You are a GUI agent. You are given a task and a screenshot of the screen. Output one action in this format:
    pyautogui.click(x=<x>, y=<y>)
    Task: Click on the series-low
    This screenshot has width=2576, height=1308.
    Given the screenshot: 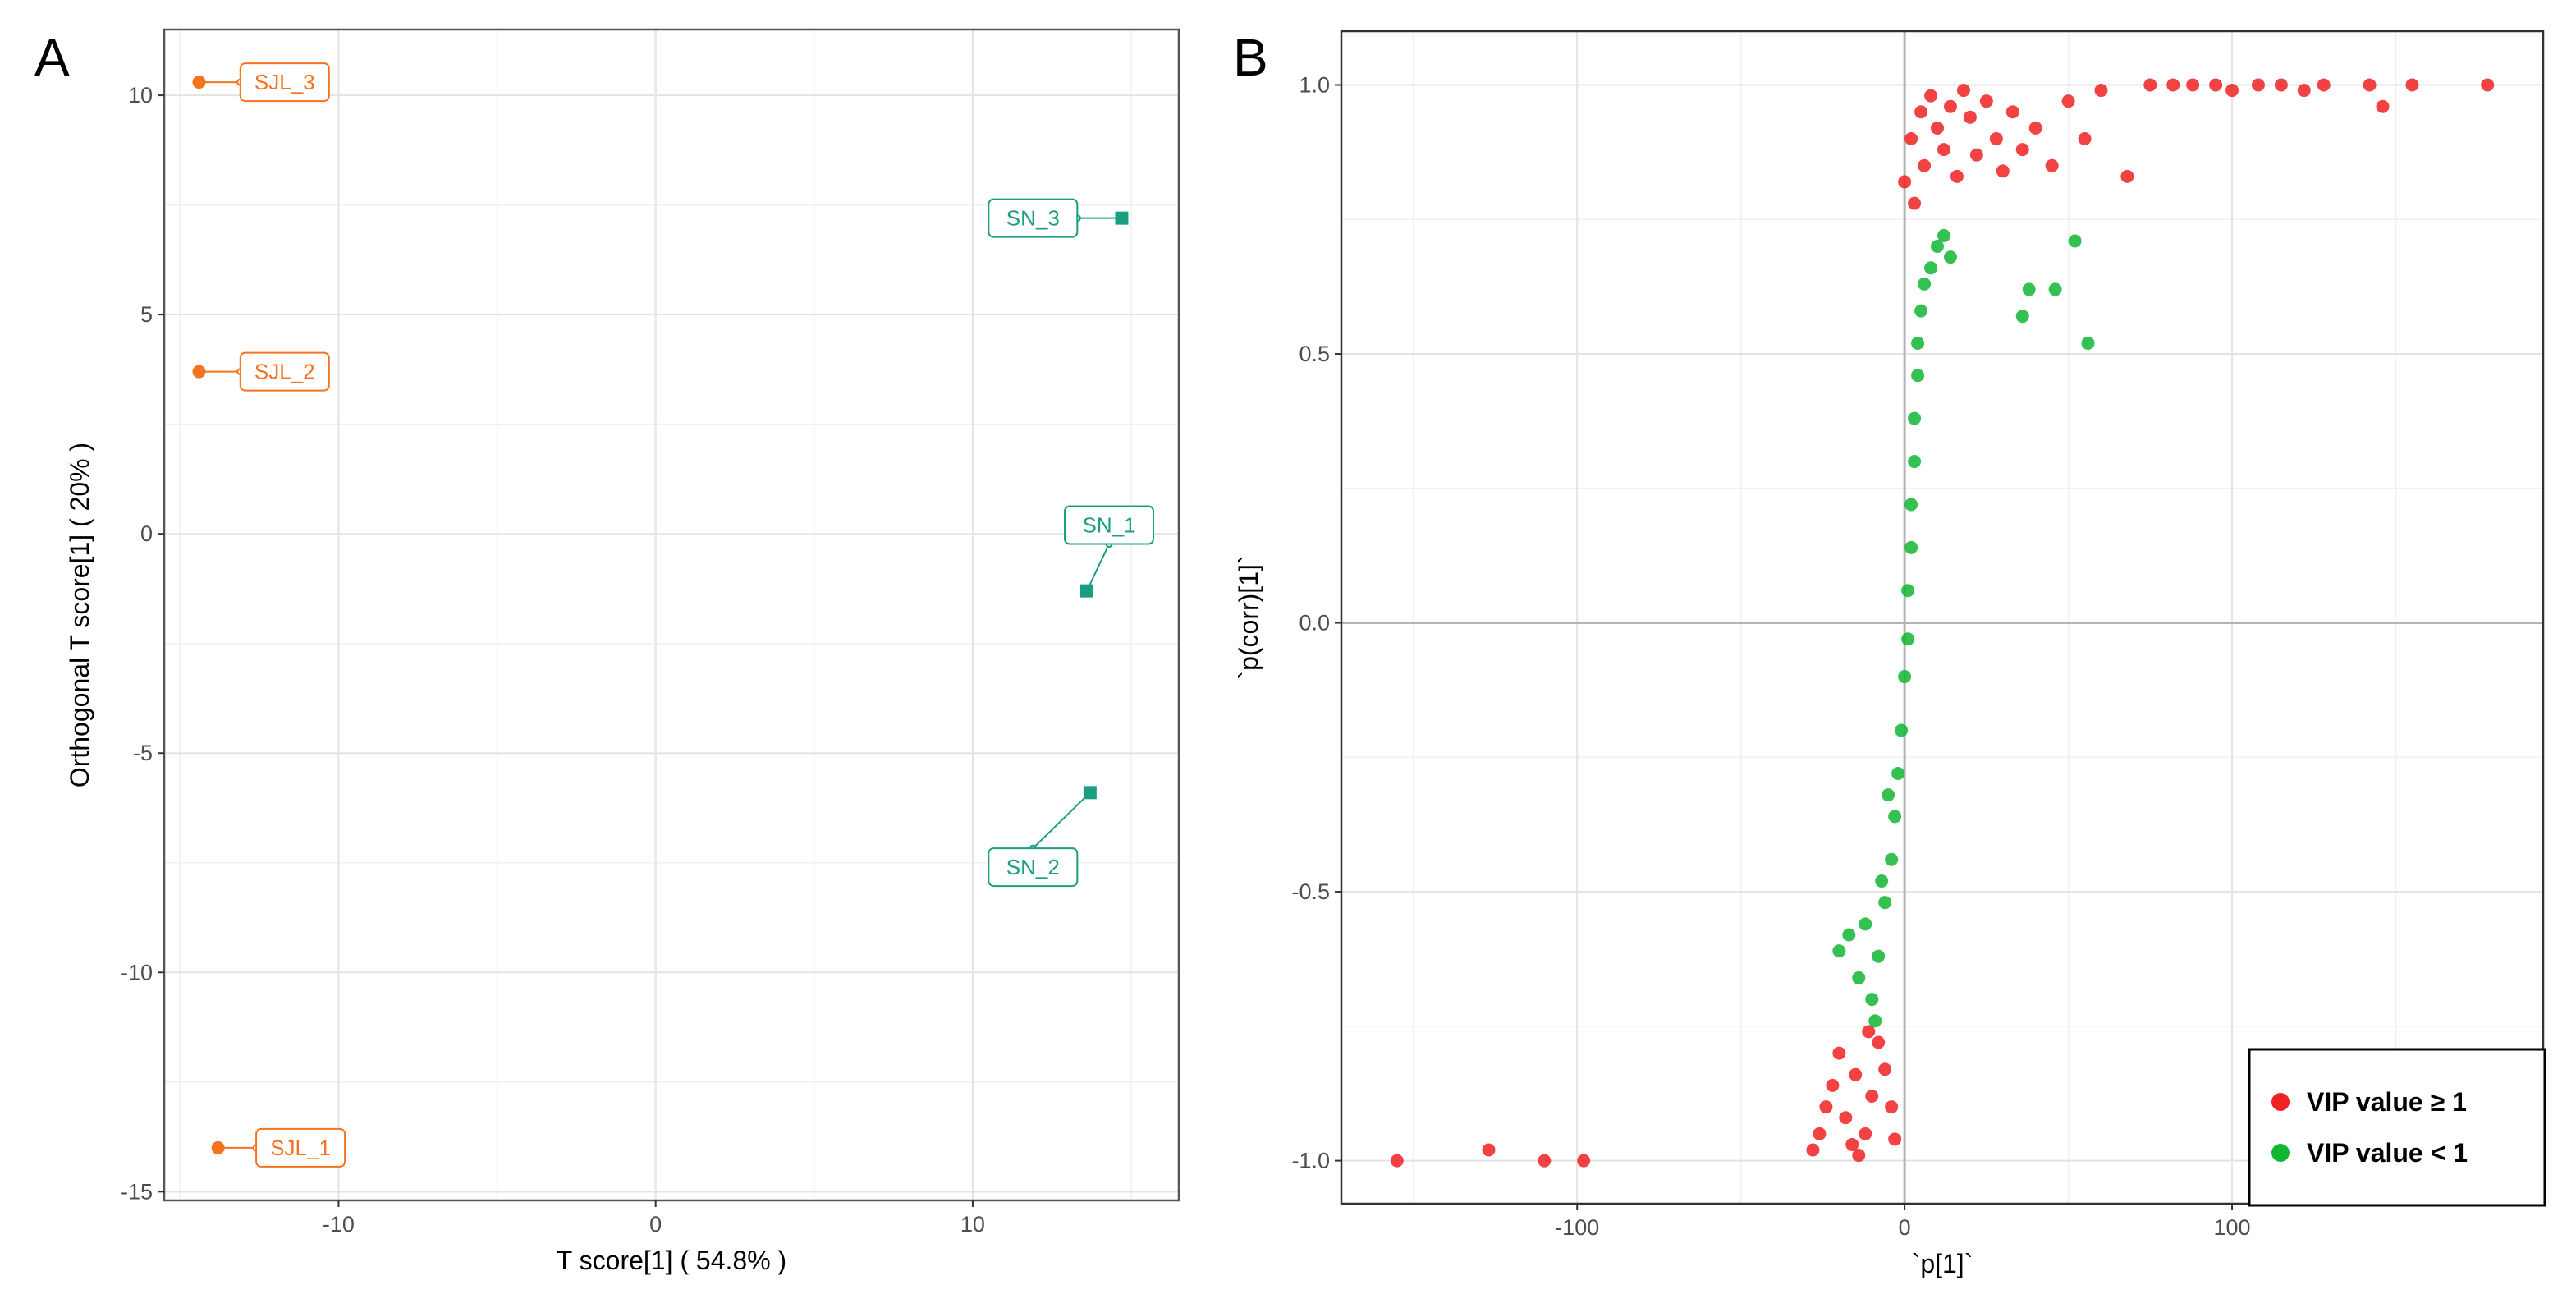 What is the action you would take?
    pyautogui.click(x=1964, y=628)
    